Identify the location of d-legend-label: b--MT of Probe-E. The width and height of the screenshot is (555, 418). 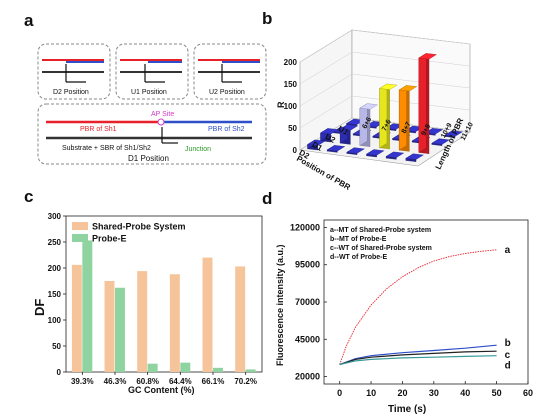
(358, 239).